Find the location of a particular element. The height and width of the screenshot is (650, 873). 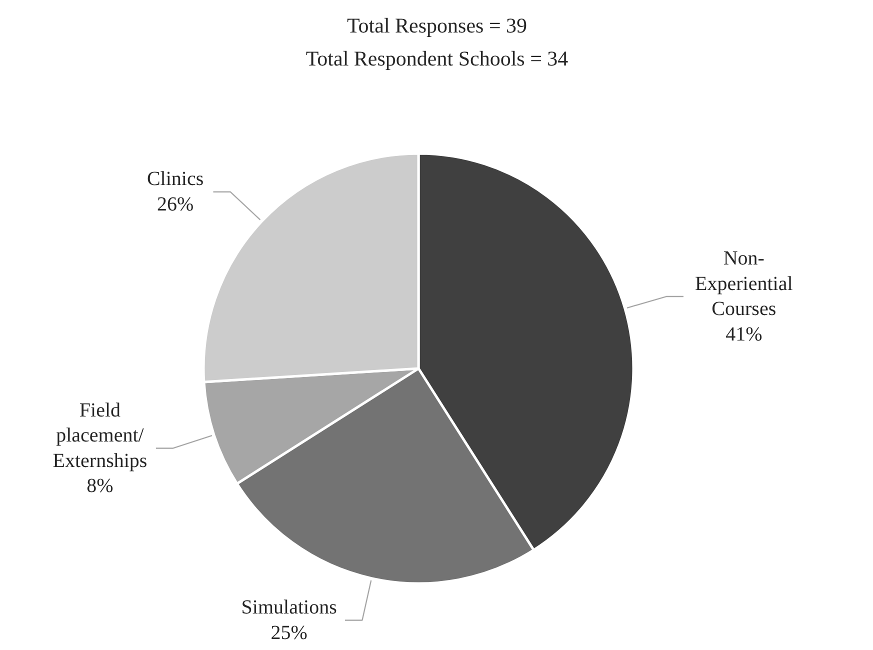

slice-label: Field placement/ Externships is located at coordinates (100, 435).